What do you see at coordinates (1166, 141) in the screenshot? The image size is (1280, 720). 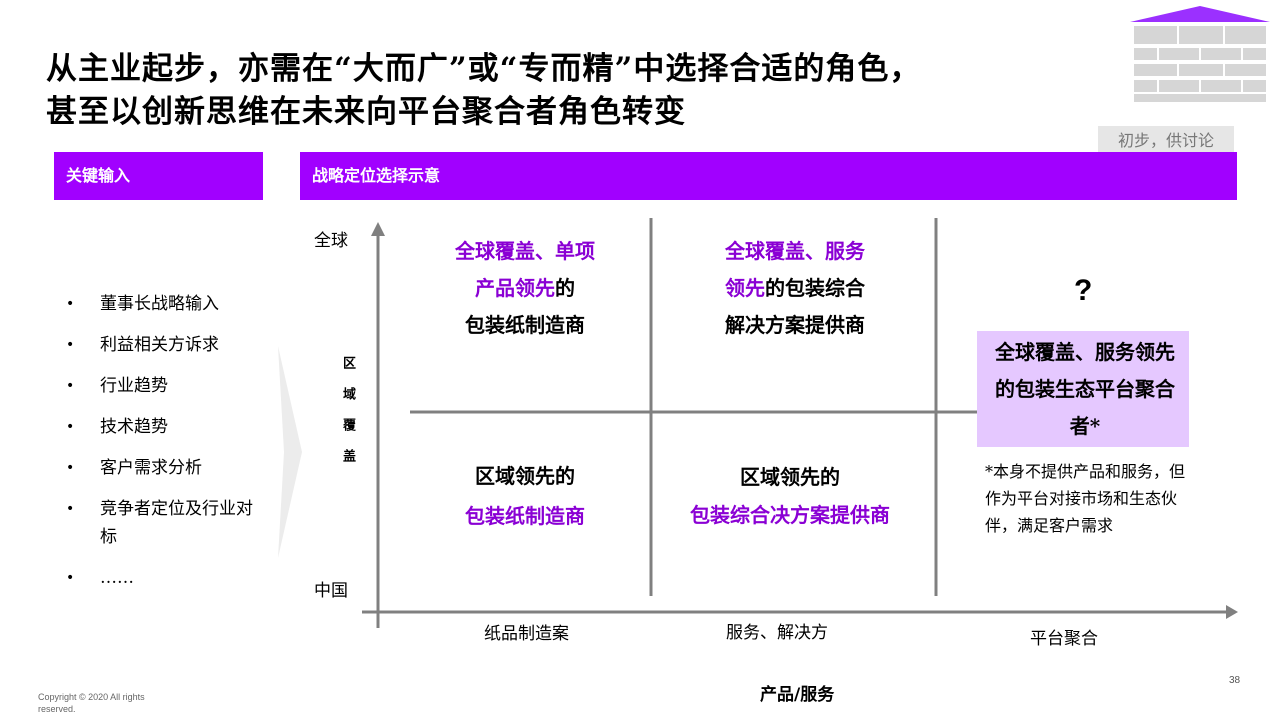 I see `status-tag: 初步，供讨论` at bounding box center [1166, 141].